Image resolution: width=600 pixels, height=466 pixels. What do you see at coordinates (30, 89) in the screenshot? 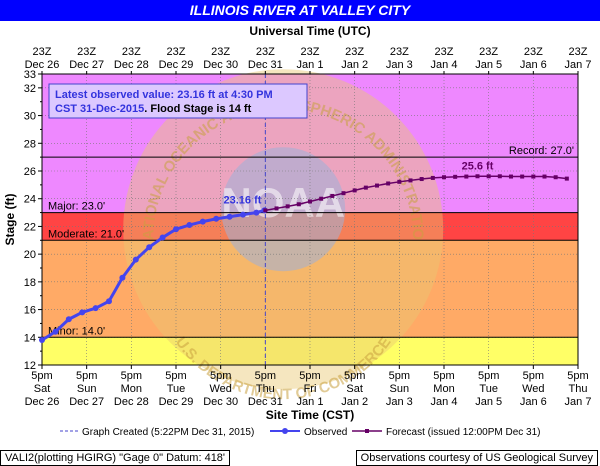
I see `y-tick-label: 32` at bounding box center [30, 89].